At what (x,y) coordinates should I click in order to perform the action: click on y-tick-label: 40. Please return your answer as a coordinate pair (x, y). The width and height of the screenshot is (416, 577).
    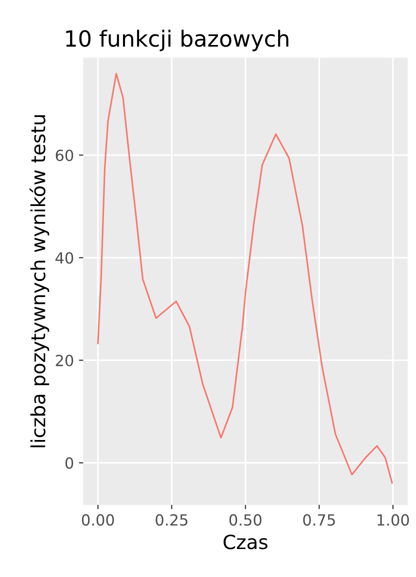
    Looking at the image, I should click on (64, 258).